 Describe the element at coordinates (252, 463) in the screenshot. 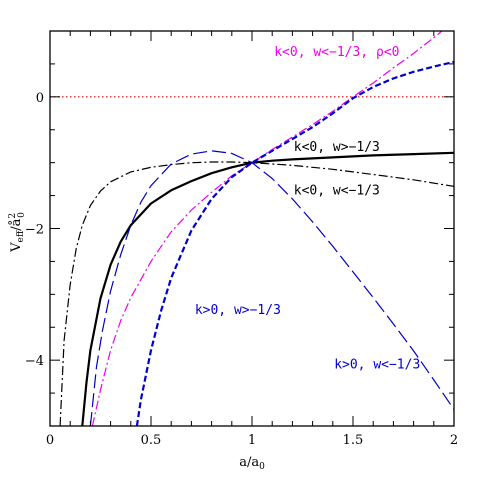

I see `x-axis-title: a/a0` at that location.